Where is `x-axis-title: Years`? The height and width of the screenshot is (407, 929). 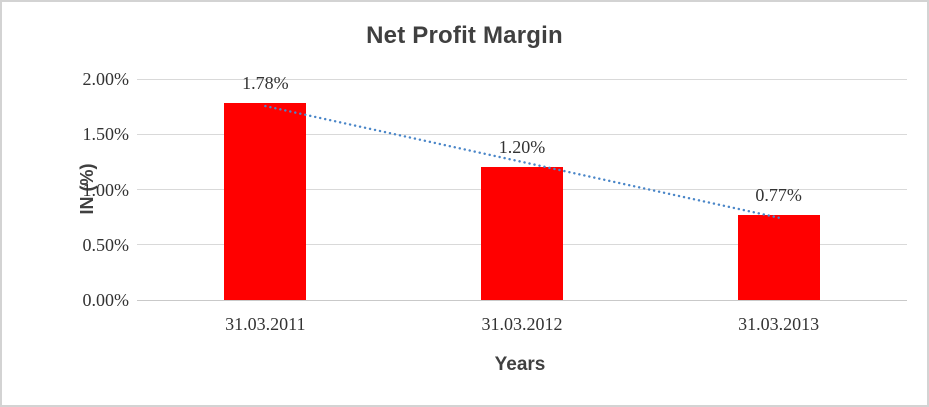
x-axis-title: Years is located at coordinates (520, 364).